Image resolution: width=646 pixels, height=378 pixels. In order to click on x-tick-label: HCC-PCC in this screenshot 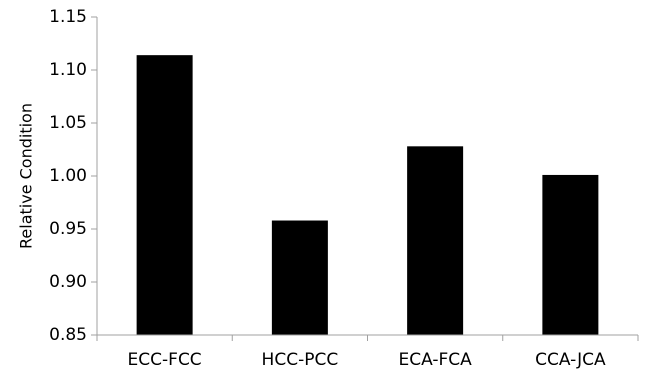, I will do `click(300, 360)`.